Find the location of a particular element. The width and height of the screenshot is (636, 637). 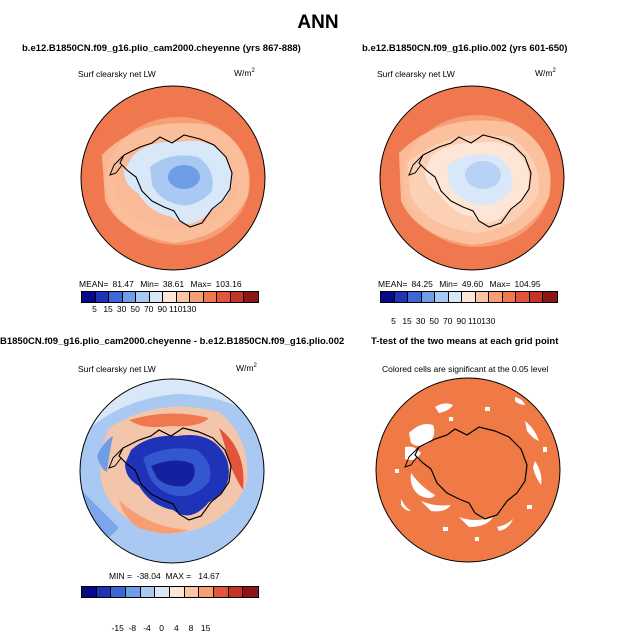

panel-2-colorbar-ticks: 5 15 30 50 70 90 110 130 is located at coordinates (468, 322).